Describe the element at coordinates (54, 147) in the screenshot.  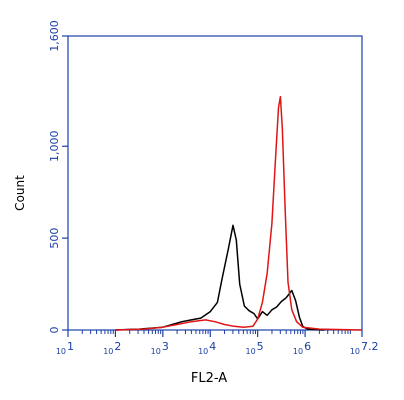
I see `y-tick-label: 1,000` at that location.